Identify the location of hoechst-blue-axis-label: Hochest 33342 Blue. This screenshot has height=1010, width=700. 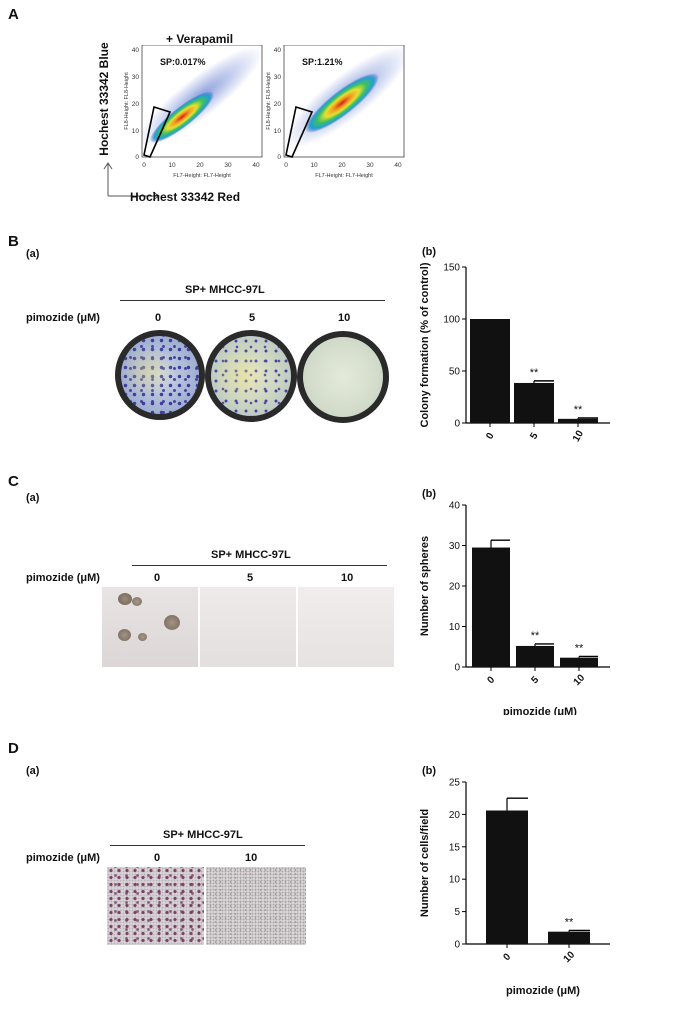
(104, 99).